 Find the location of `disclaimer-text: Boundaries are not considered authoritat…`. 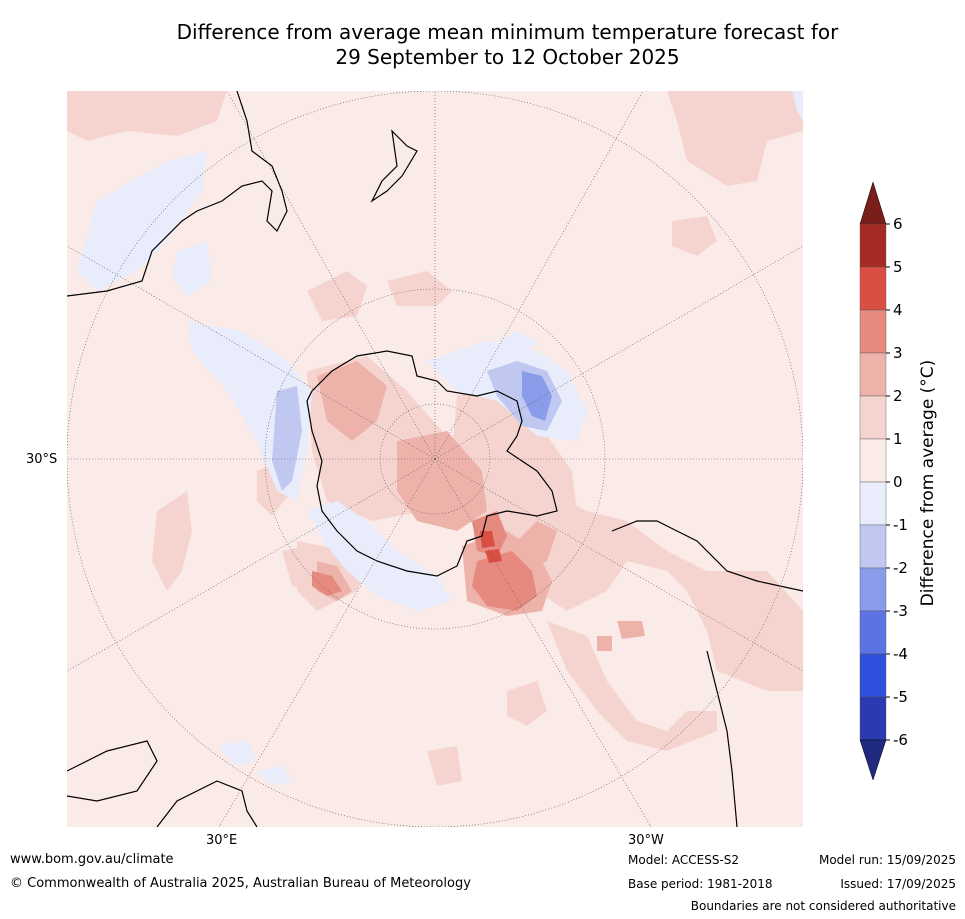

disclaimer-text: Boundaries are not considered authoritat… is located at coordinates (823, 906).